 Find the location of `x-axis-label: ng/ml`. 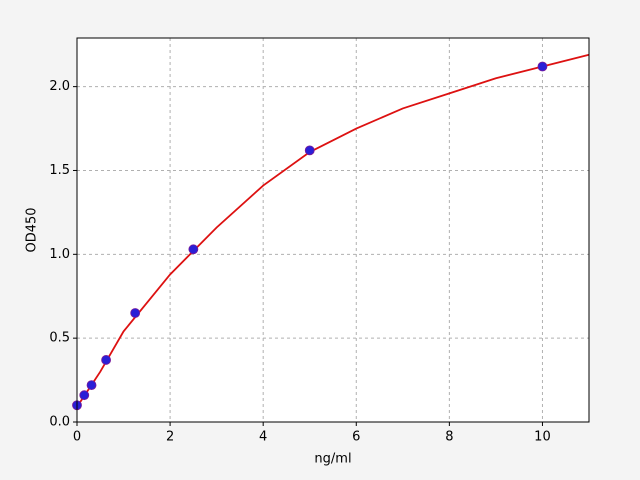

x-axis-label: ng/ml is located at coordinates (332, 459).